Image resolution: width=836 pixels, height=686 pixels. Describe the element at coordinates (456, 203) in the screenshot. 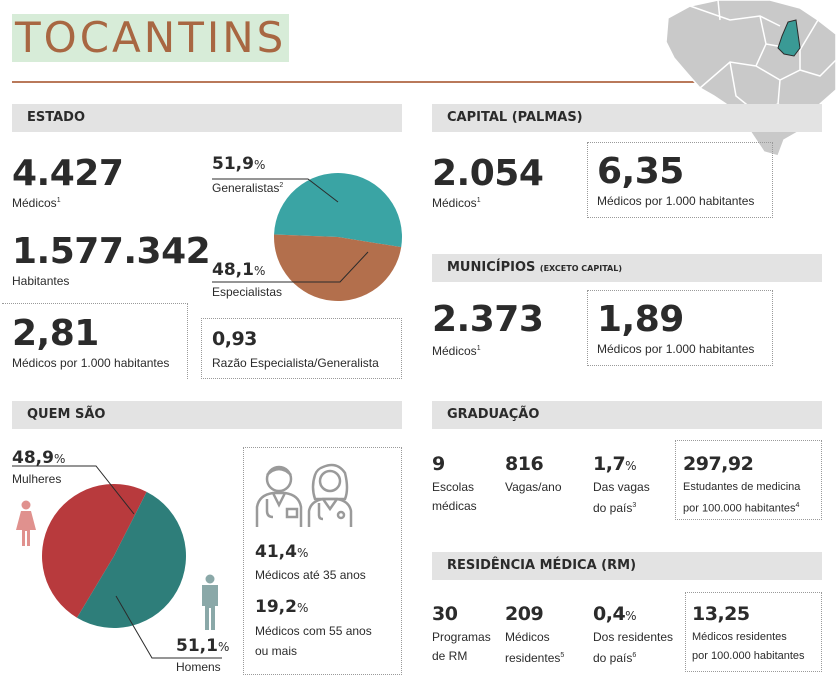

I see `capital-medicos-label: Médicos1` at that location.